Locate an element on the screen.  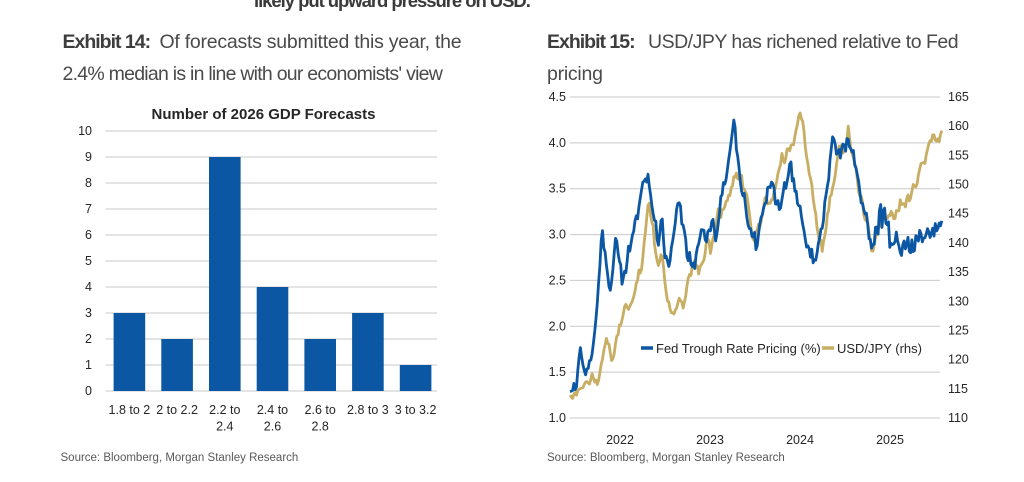
svg-text: 2.5 is located at coordinates (557, 280).